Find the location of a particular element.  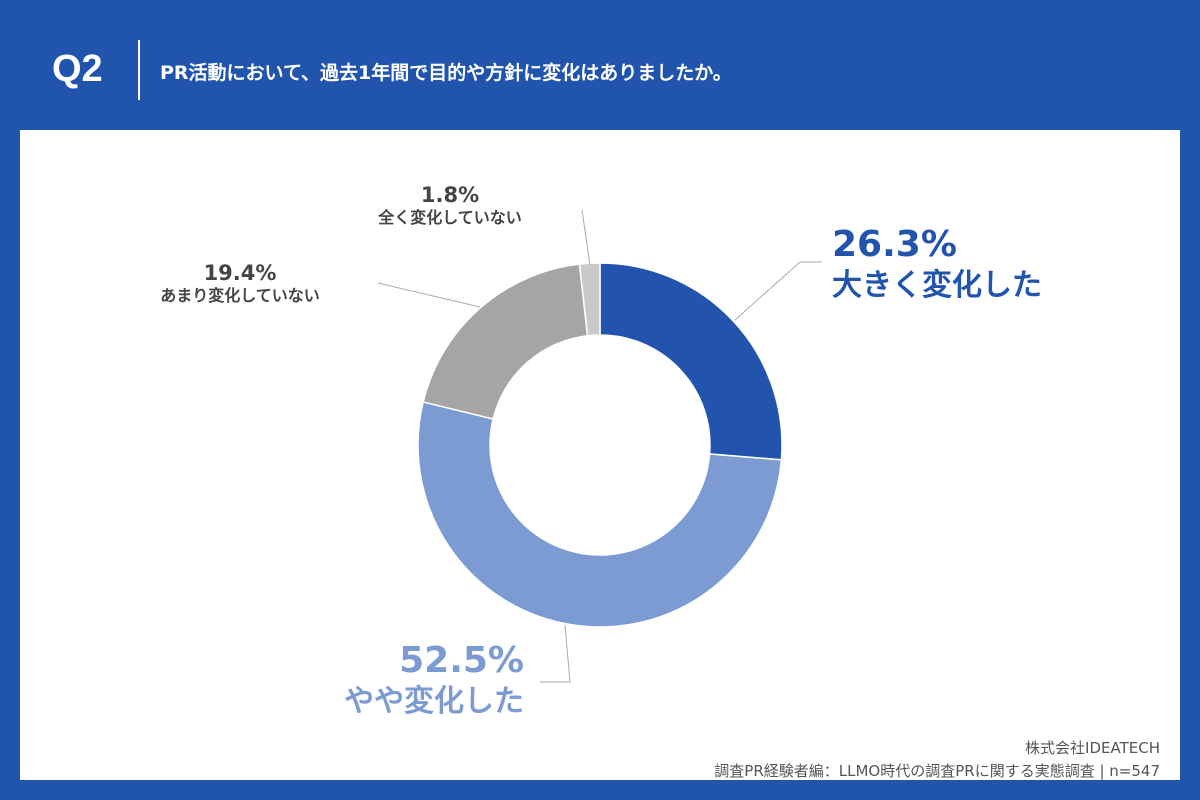

label-no-change: 1.8% 全く変化していない is located at coordinates (450, 205).